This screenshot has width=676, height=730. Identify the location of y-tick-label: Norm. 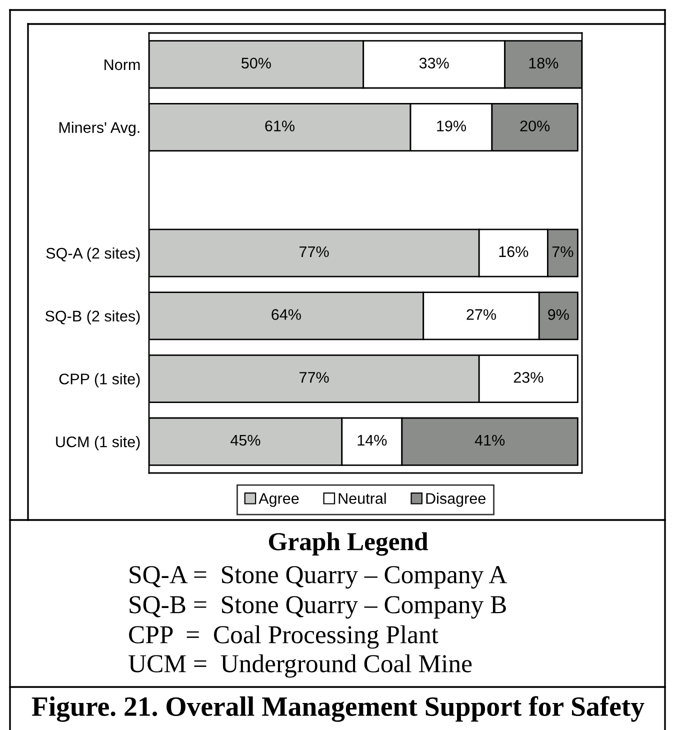
(122, 64).